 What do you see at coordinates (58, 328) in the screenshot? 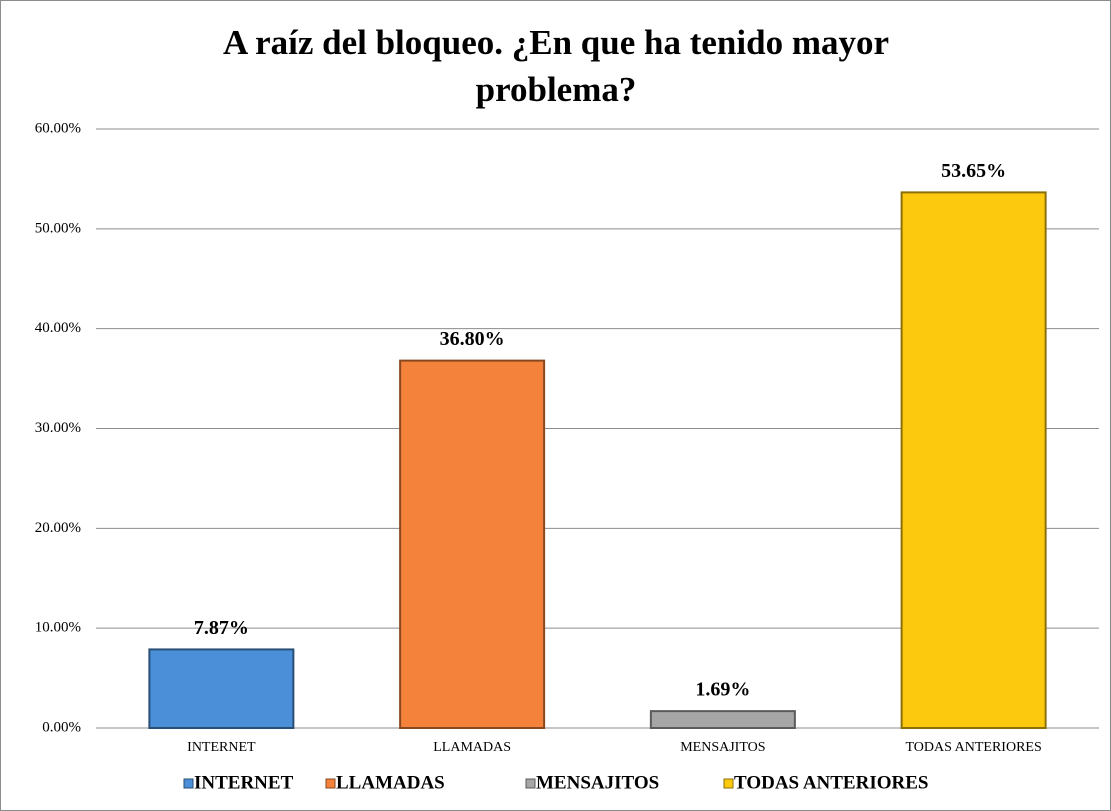
I see `y-tick-label: 40.00%` at bounding box center [58, 328].